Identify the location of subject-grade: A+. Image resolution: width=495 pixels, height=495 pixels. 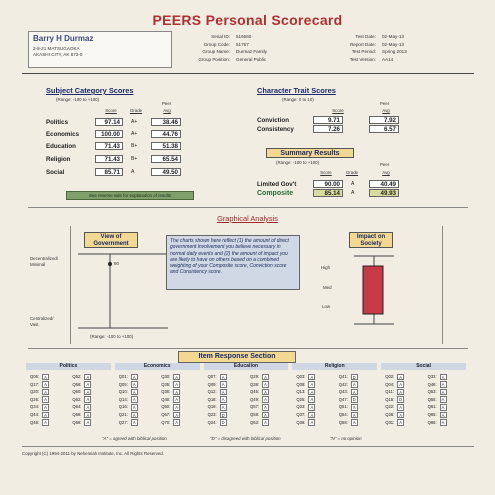
(134, 122).